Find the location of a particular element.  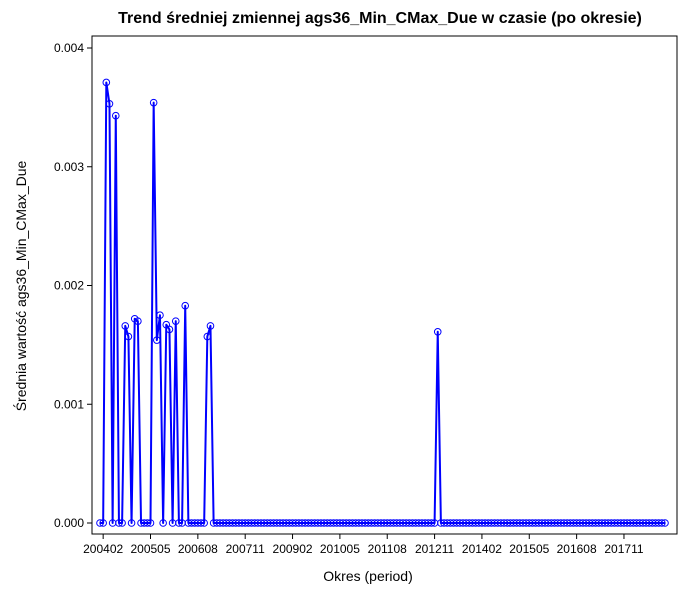

x-tick-label: 201005 is located at coordinates (340, 549).